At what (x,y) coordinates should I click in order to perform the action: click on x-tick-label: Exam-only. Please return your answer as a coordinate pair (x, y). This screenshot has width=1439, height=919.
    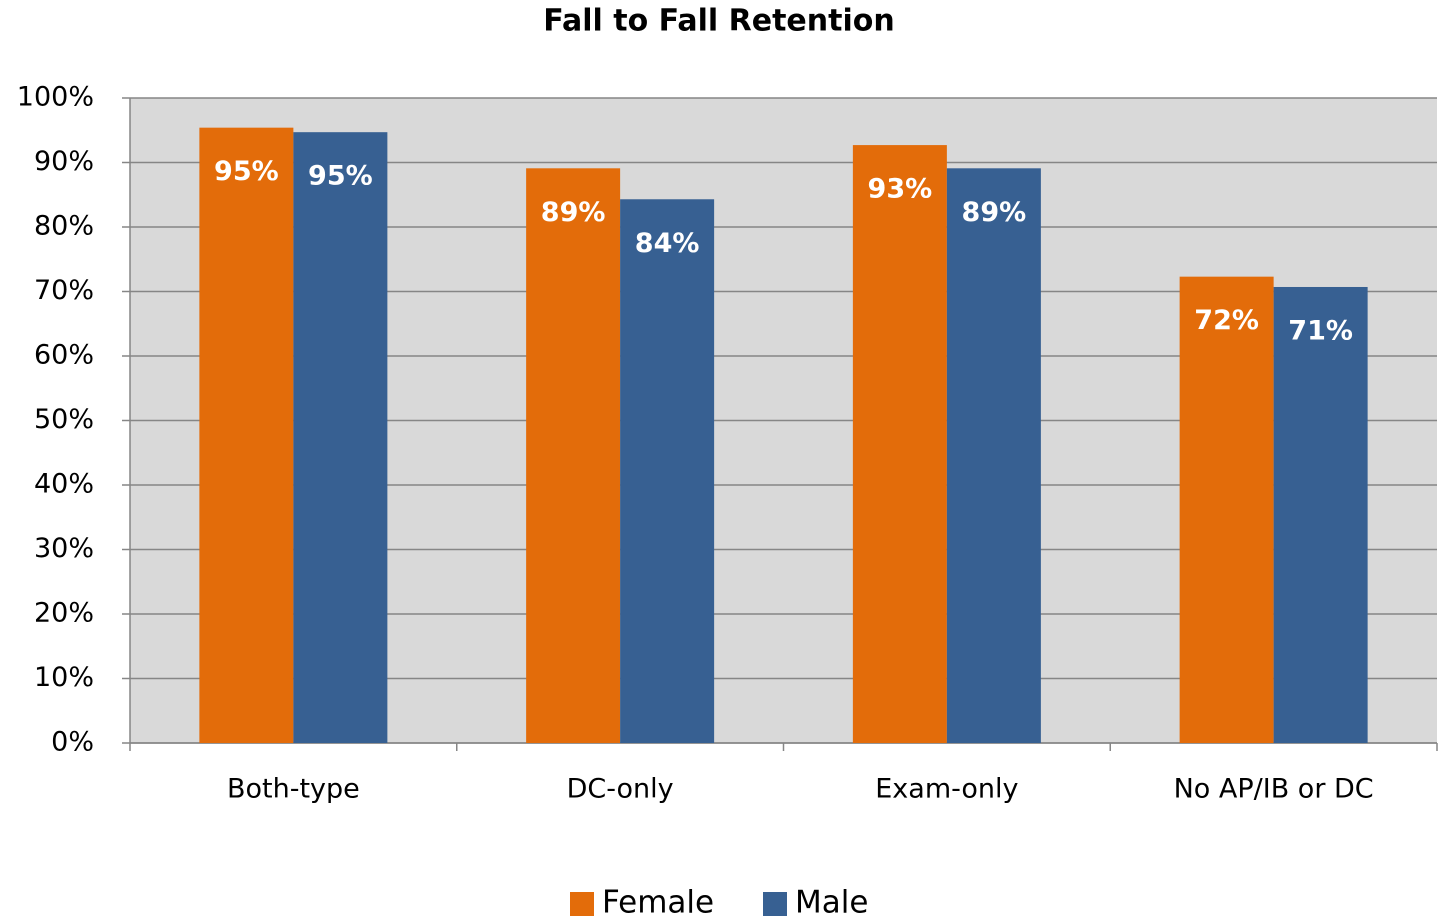
    Looking at the image, I should click on (946, 789).